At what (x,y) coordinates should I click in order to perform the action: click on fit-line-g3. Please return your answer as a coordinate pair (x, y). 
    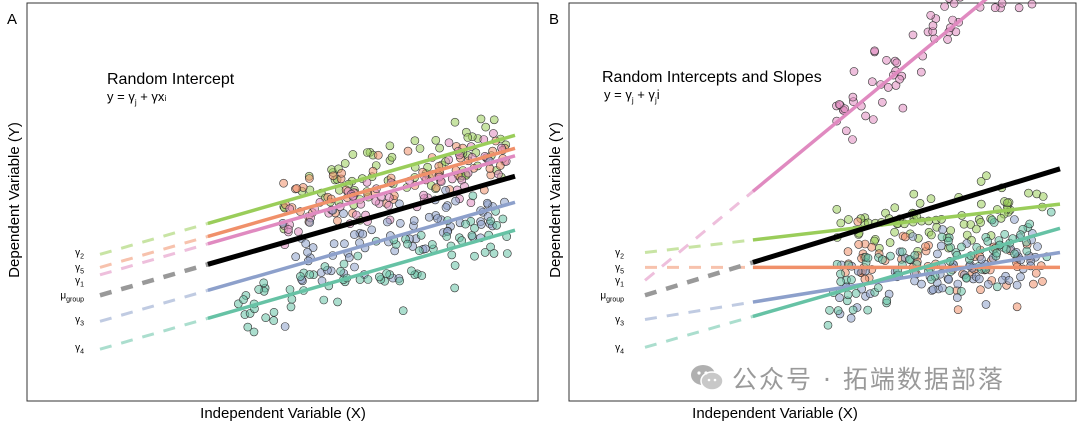
    Looking at the image, I should click on (361, 246).